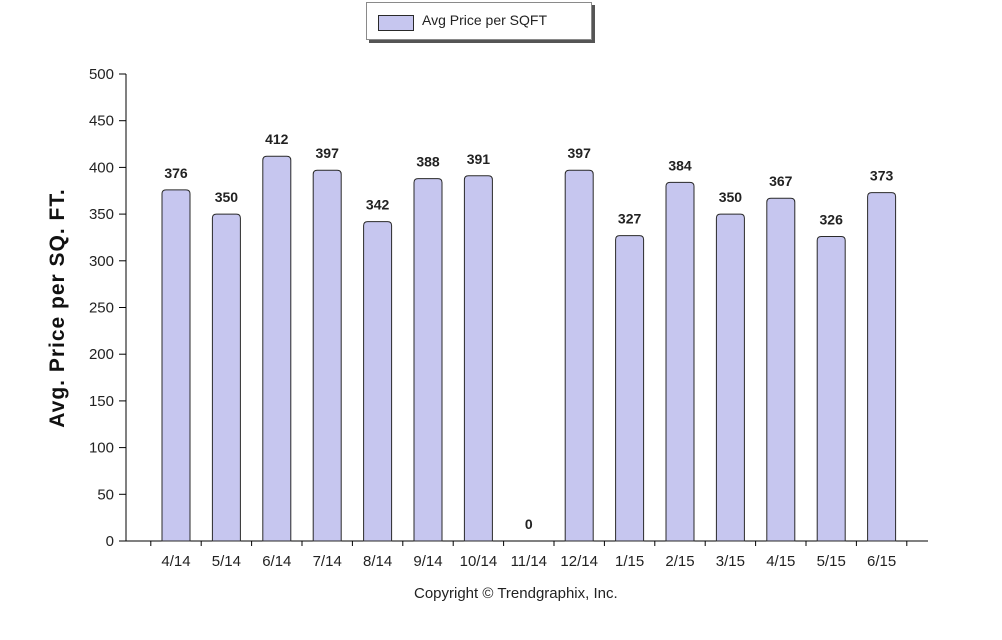 This screenshot has height=640, width=1002. What do you see at coordinates (485, 20) in the screenshot?
I see `legend-label: Avg Price per SQFT` at bounding box center [485, 20].